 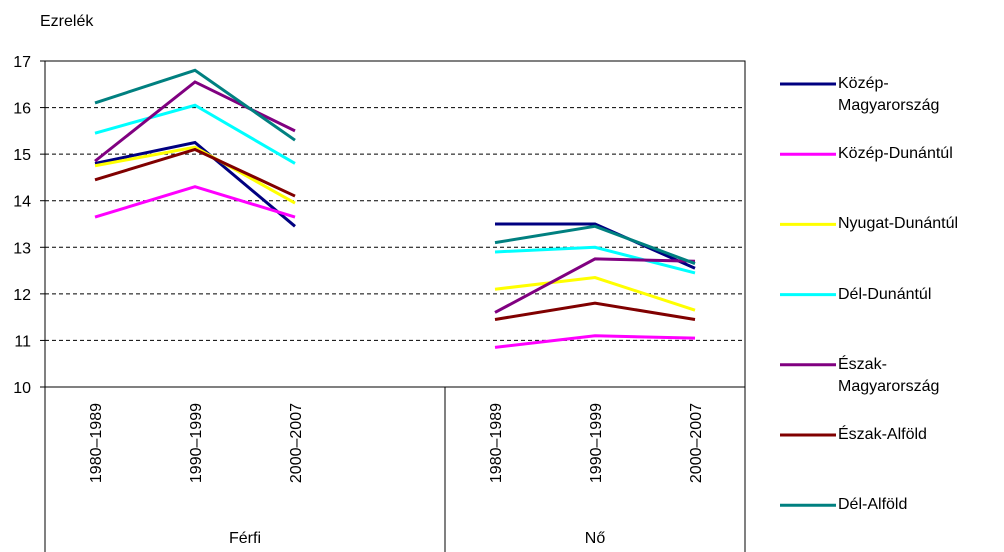 What do you see at coordinates (22, 341) in the screenshot?
I see `y-tick-label: 11` at bounding box center [22, 341].